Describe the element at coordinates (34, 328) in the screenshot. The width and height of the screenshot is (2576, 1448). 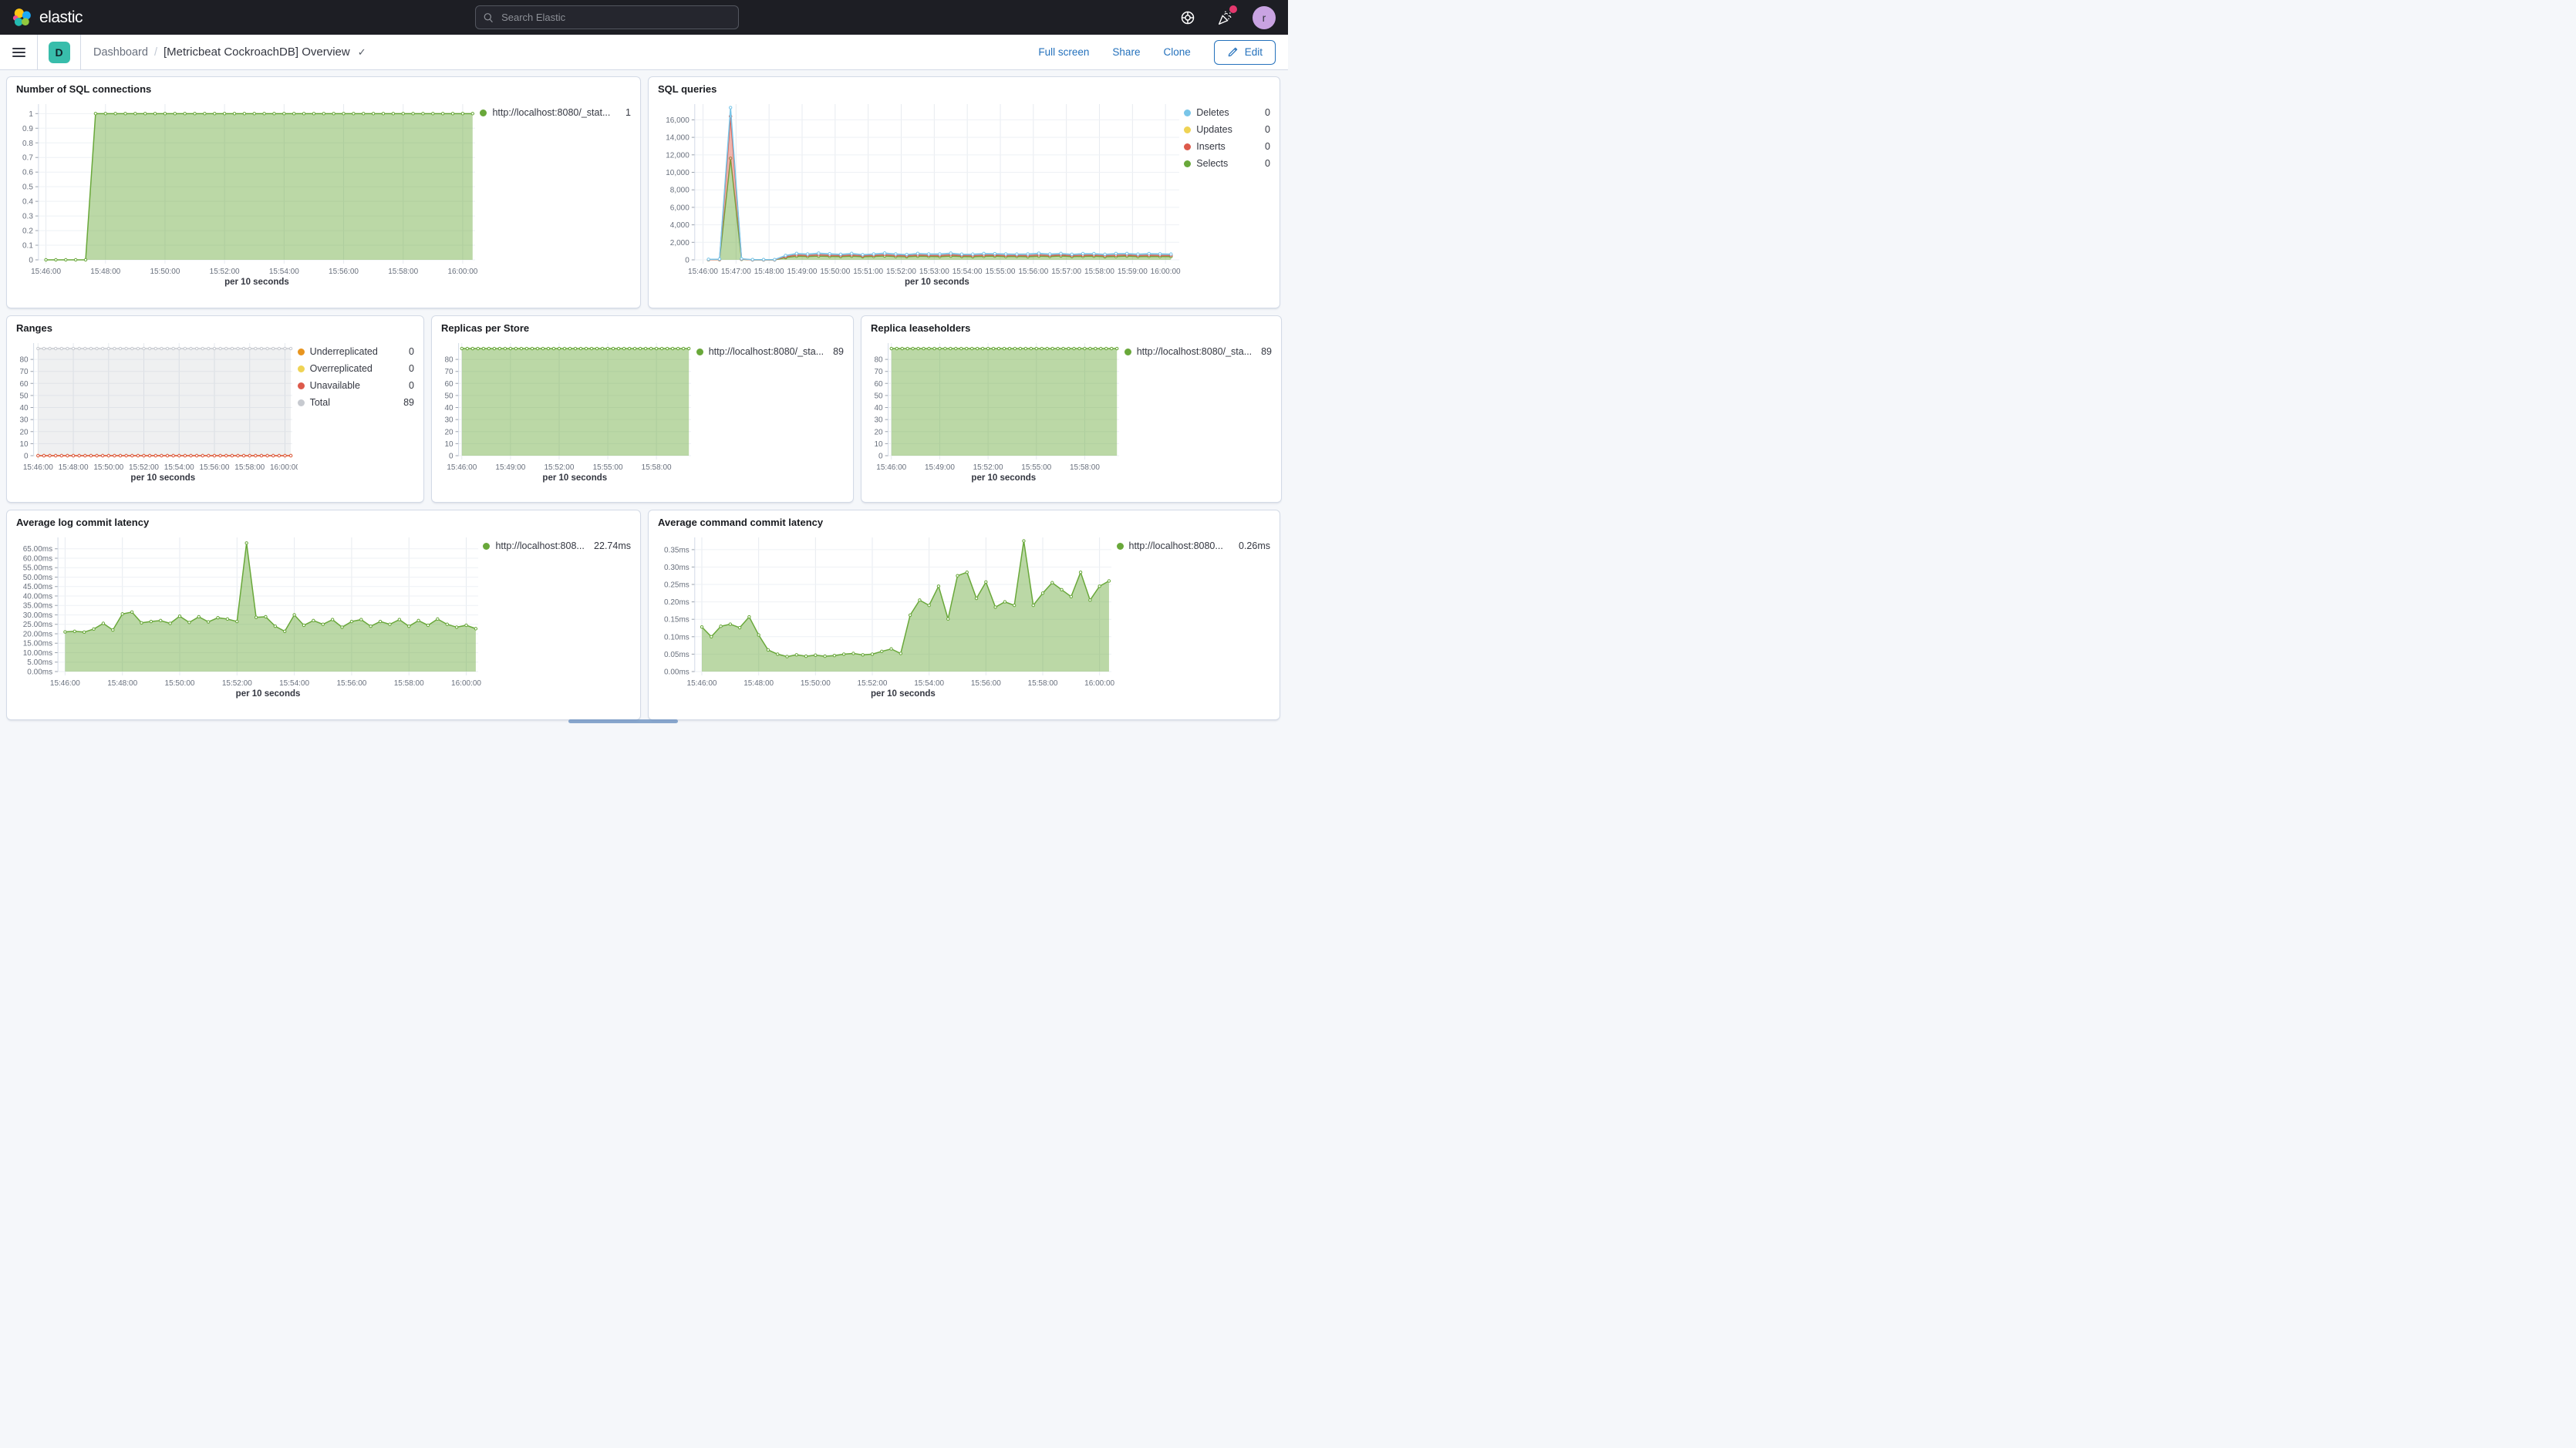
I see `panel-title: Ranges` at that location.